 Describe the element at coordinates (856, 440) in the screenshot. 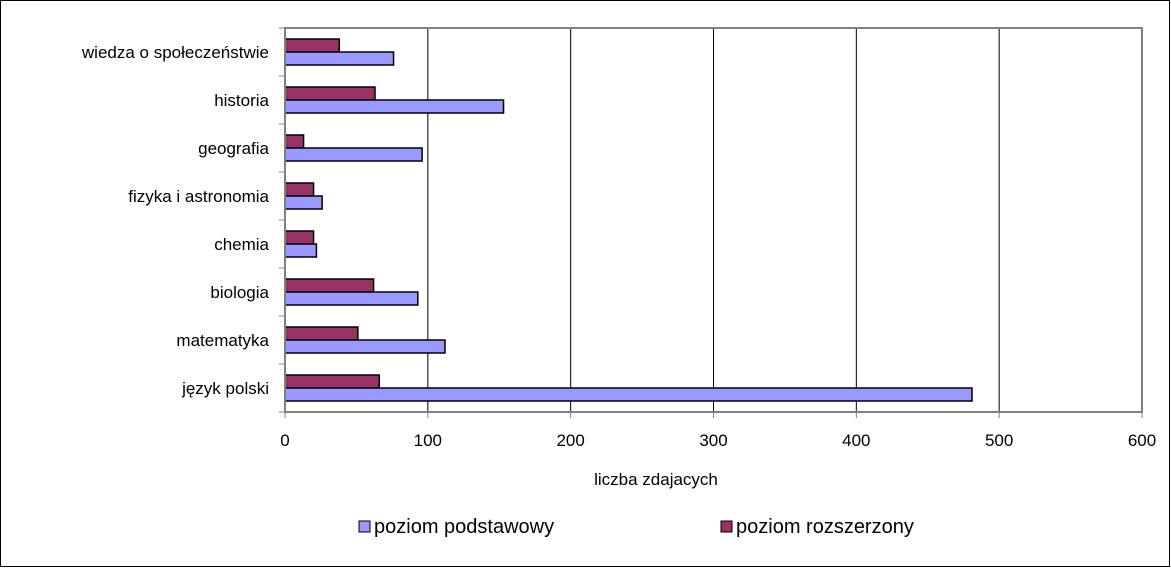

I see `x-tick-label: 400` at that location.